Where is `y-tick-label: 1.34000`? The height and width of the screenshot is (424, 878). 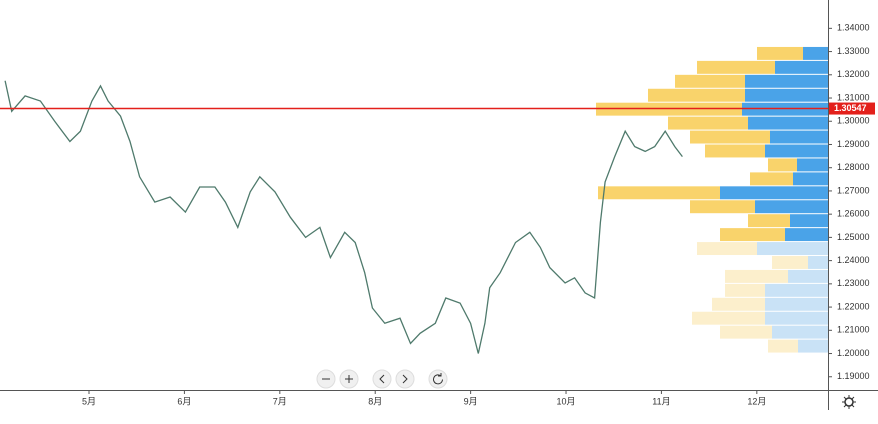 y-tick-label: 1.34000 is located at coordinates (853, 28).